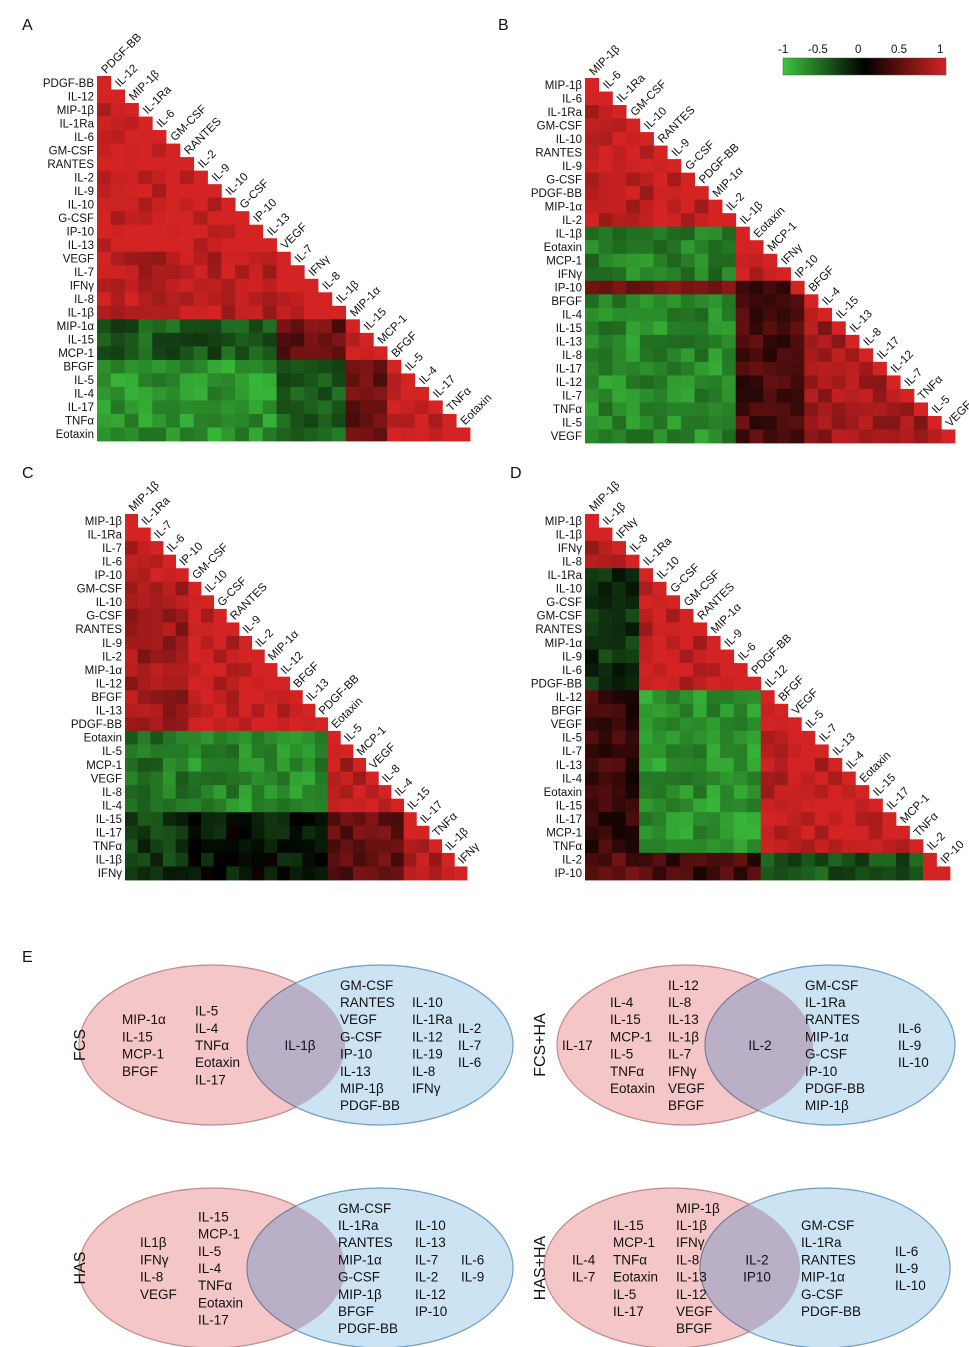 The image size is (969, 1347). I want to click on venn-item: TNFα, so click(215, 1285).